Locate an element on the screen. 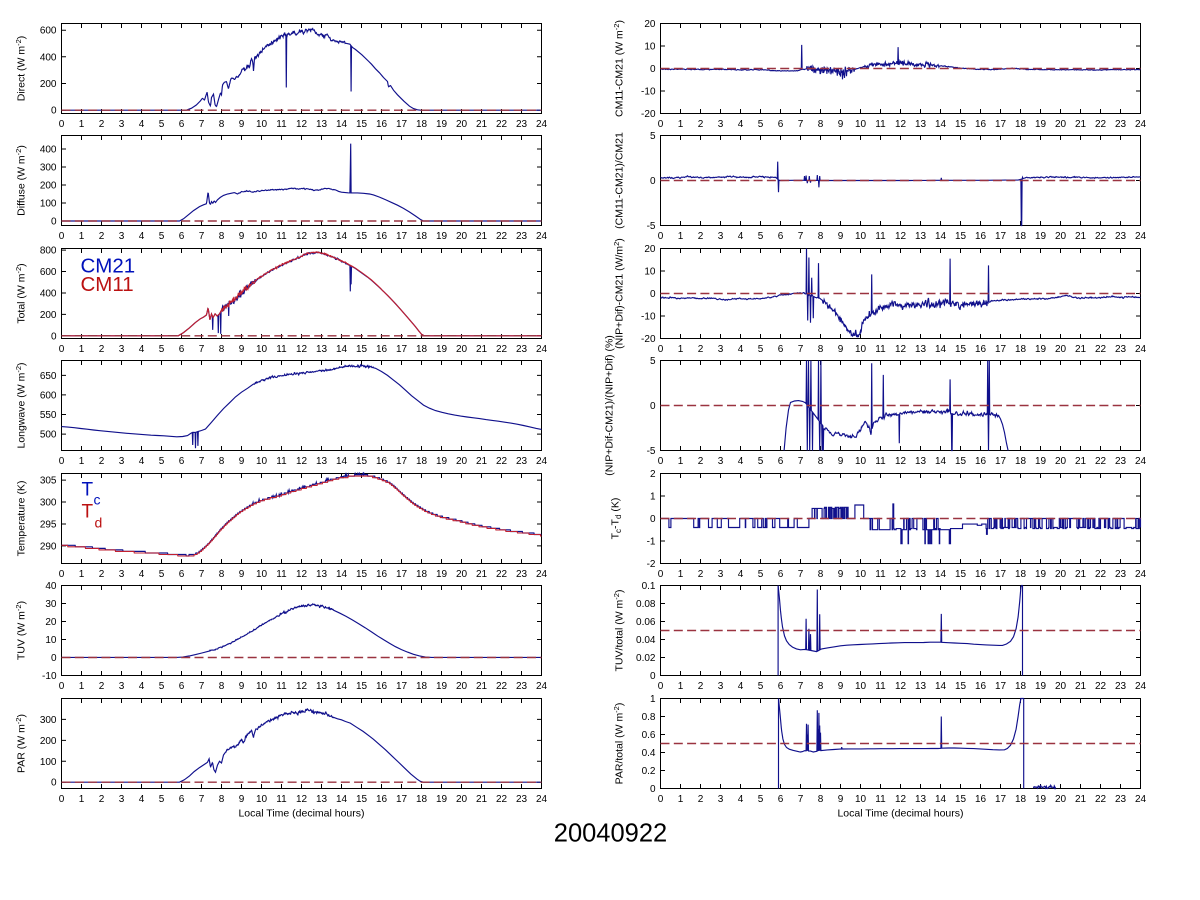 This screenshot has height=900, width=1200. svg-text: Local Time (decimal hours) is located at coordinates (301, 814).